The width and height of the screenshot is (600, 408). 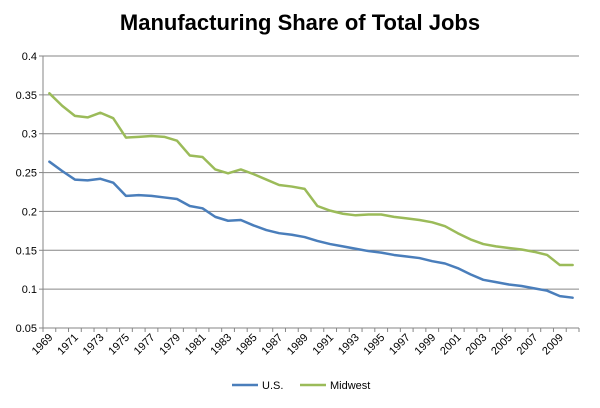 I want to click on x-tick-label: 1983, so click(x=221, y=345).